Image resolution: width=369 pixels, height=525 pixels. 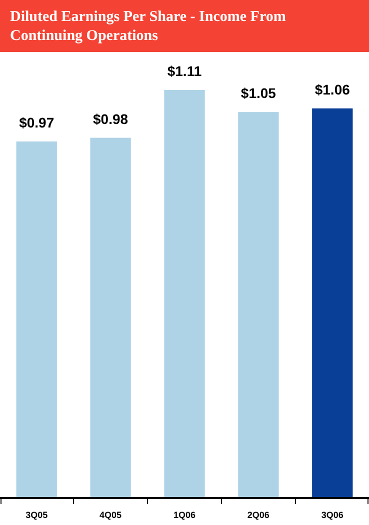 What do you see at coordinates (37, 515) in the screenshot?
I see `x-tick-label: 3Q05` at bounding box center [37, 515].